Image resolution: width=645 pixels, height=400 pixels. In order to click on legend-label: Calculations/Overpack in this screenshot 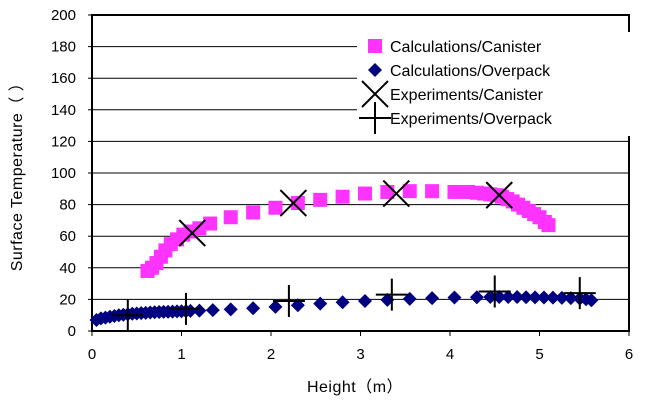, I will do `click(470, 71)`.